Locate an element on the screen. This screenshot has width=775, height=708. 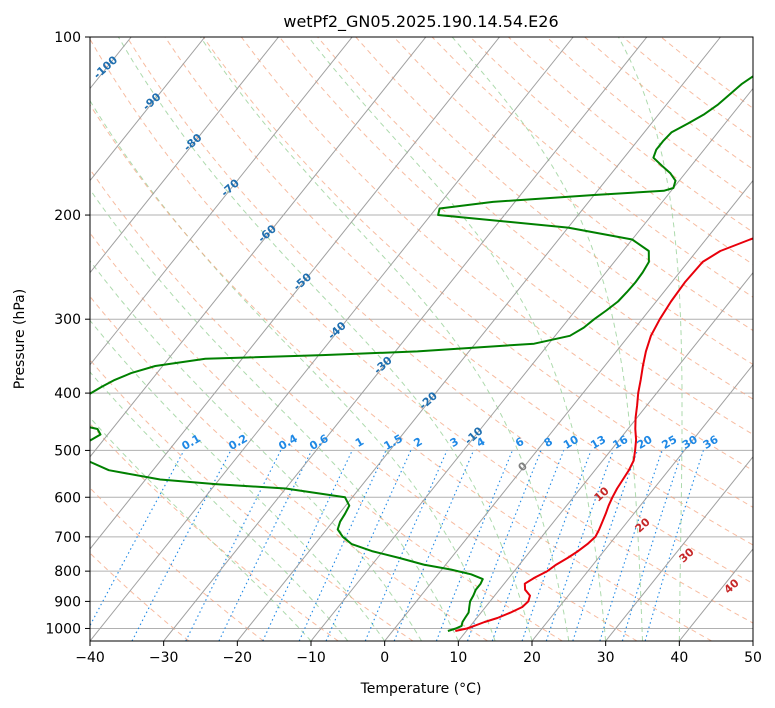
x-tick-label: 0 is located at coordinates (384, 658).